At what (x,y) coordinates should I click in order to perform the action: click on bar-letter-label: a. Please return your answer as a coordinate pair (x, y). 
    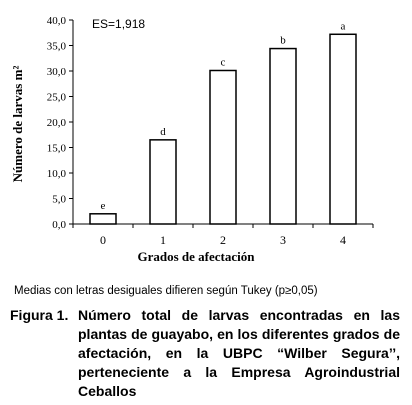
    Looking at the image, I should click on (343, 26).